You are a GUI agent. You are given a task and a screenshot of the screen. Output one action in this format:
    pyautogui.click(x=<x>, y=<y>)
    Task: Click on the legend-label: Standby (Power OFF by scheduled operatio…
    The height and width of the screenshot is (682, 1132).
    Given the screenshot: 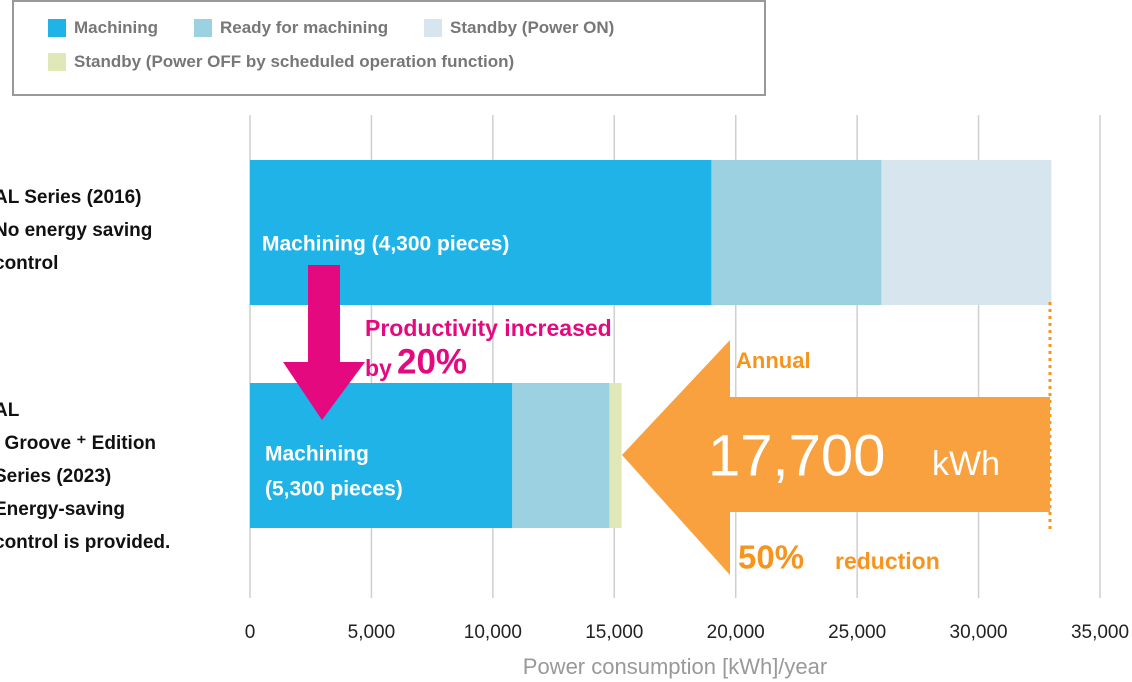 What is the action you would take?
    pyautogui.click(x=294, y=61)
    